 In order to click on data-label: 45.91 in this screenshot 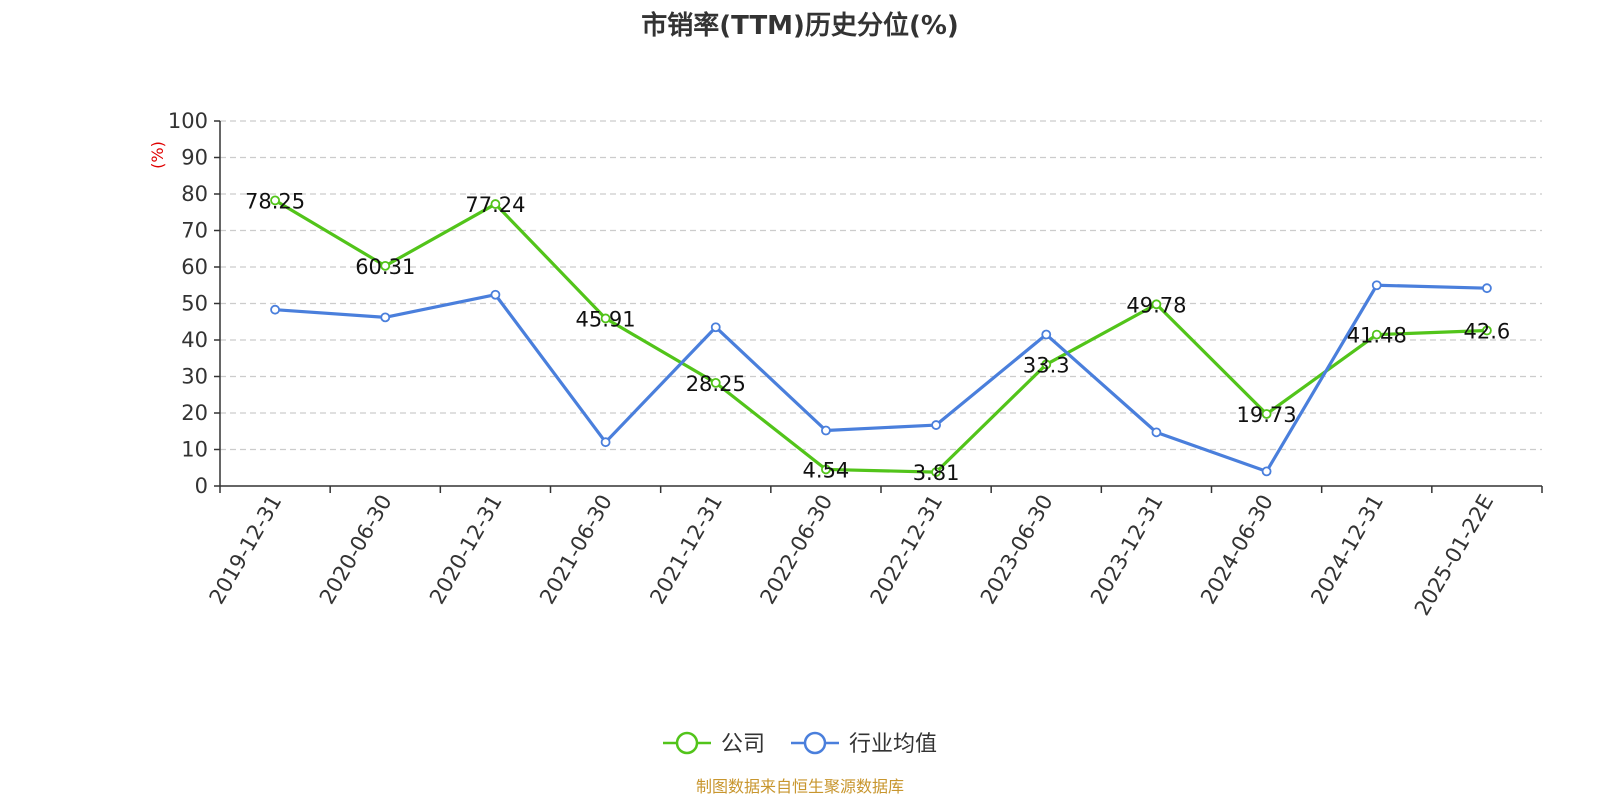, I will do `click(606, 319)`.